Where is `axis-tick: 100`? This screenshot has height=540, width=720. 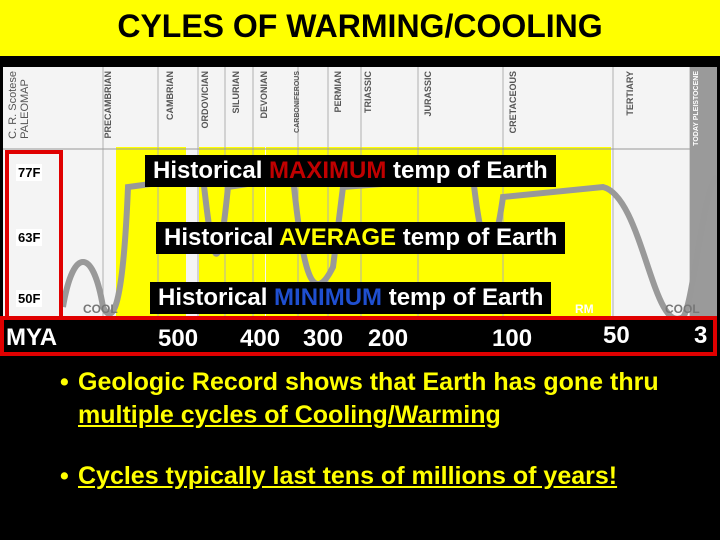
axis-tick: 100 is located at coordinates (512, 338).